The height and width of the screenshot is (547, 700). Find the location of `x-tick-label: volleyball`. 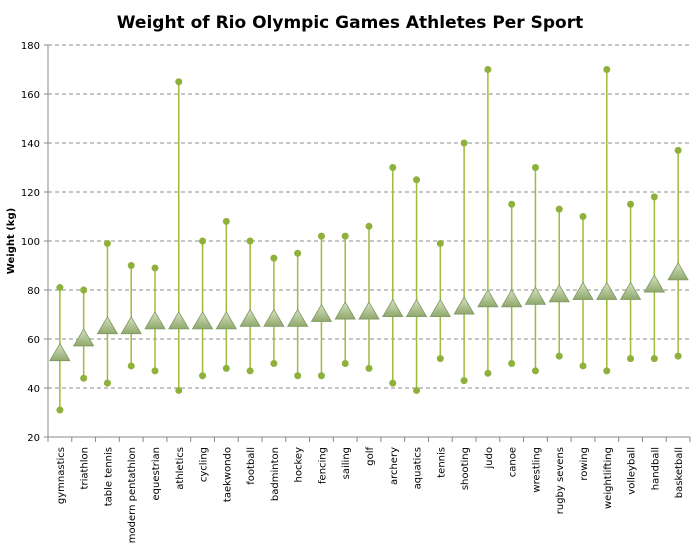

x-tick-label: volleyball is located at coordinates (632, 471).